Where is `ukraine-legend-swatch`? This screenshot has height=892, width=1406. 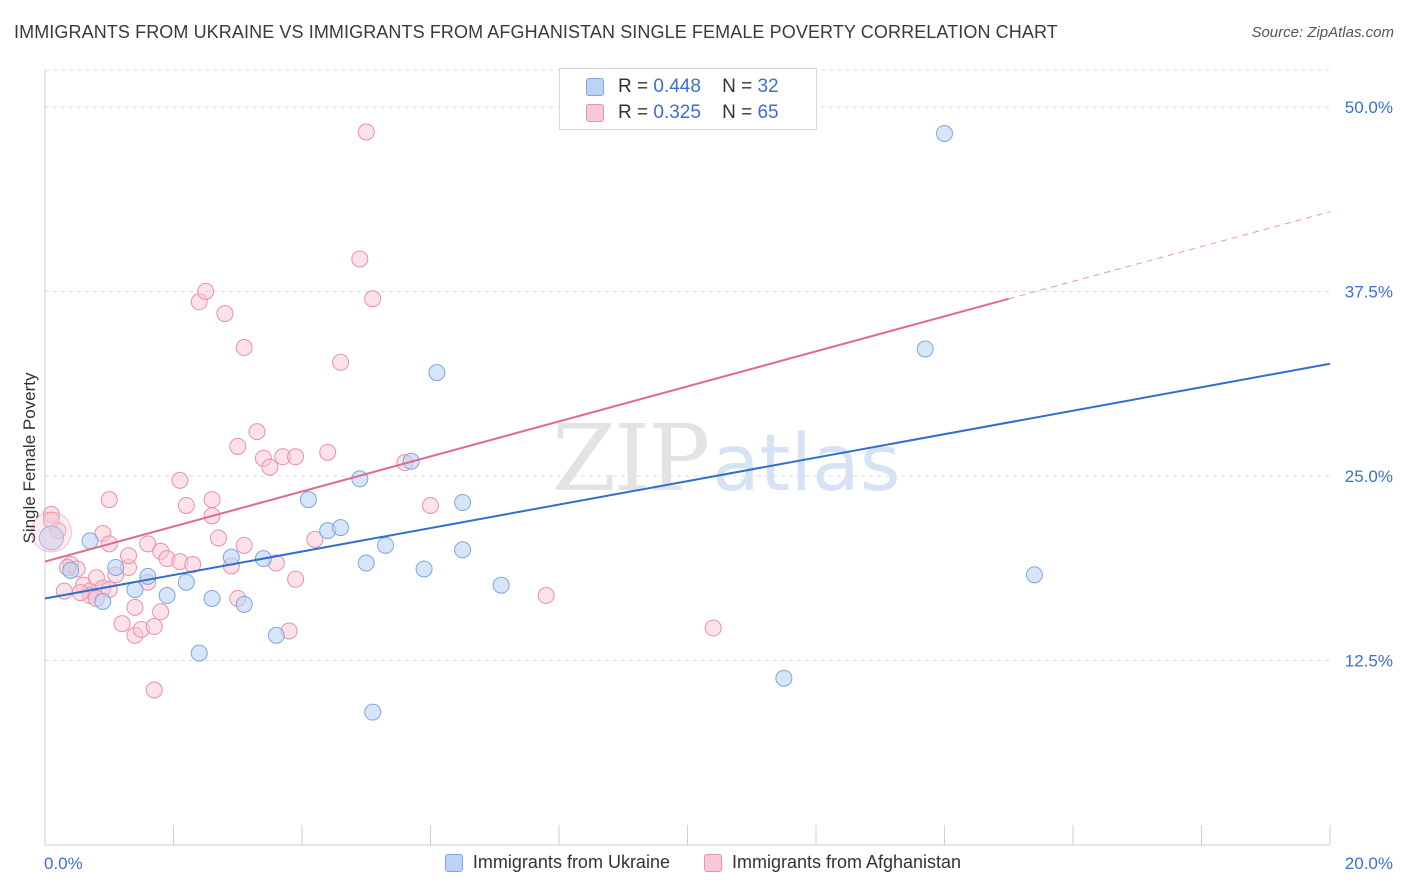
ukraine-legend-swatch is located at coordinates (453, 862).